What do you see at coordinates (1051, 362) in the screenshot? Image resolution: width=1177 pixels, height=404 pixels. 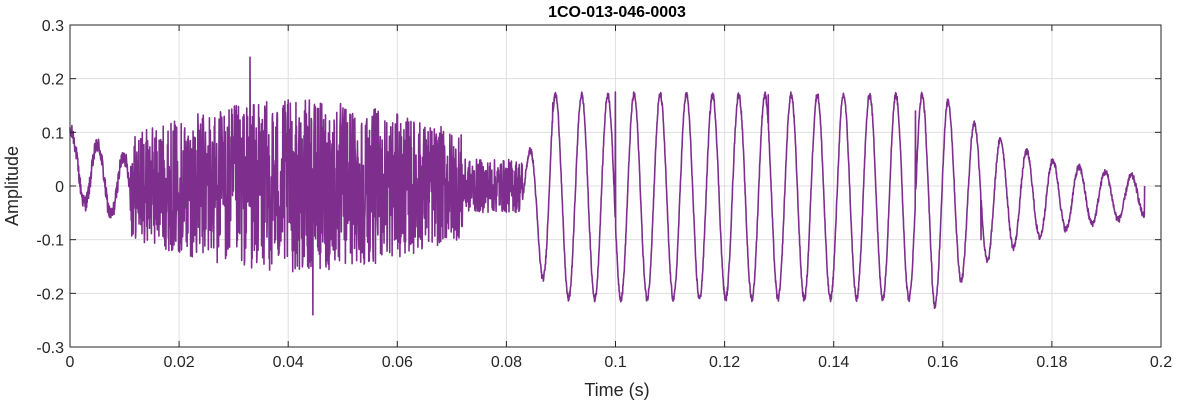 I see `x-tick-label: 0.18` at bounding box center [1051, 362].